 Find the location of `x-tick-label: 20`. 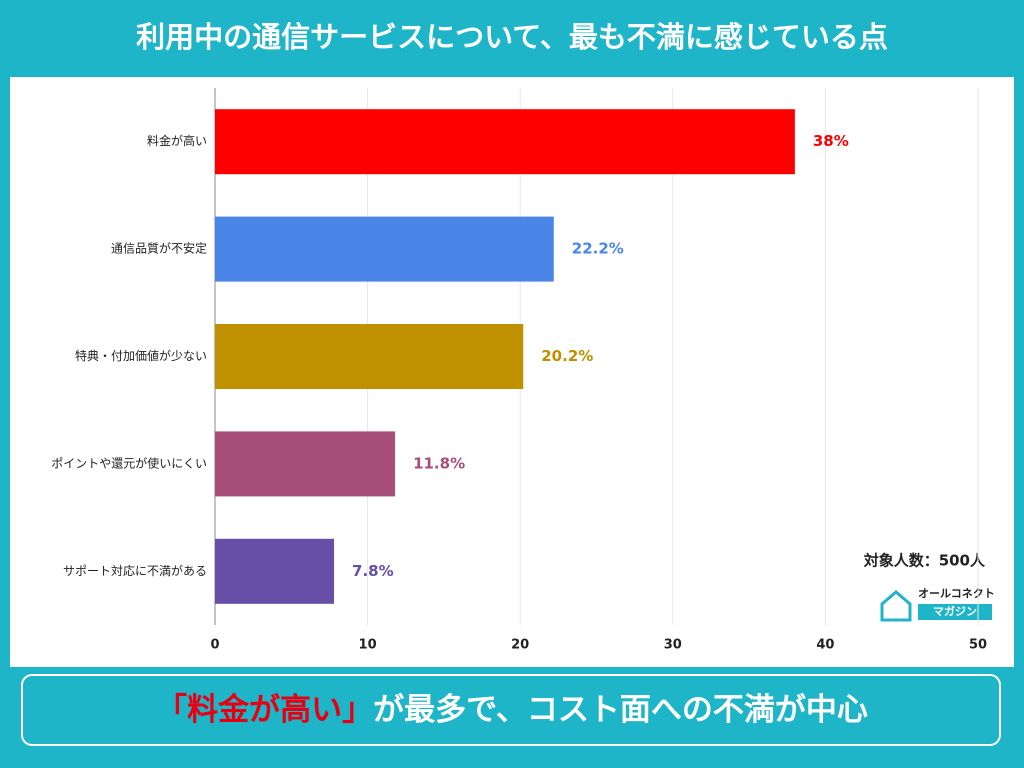

x-tick-label: 20 is located at coordinates (520, 645).